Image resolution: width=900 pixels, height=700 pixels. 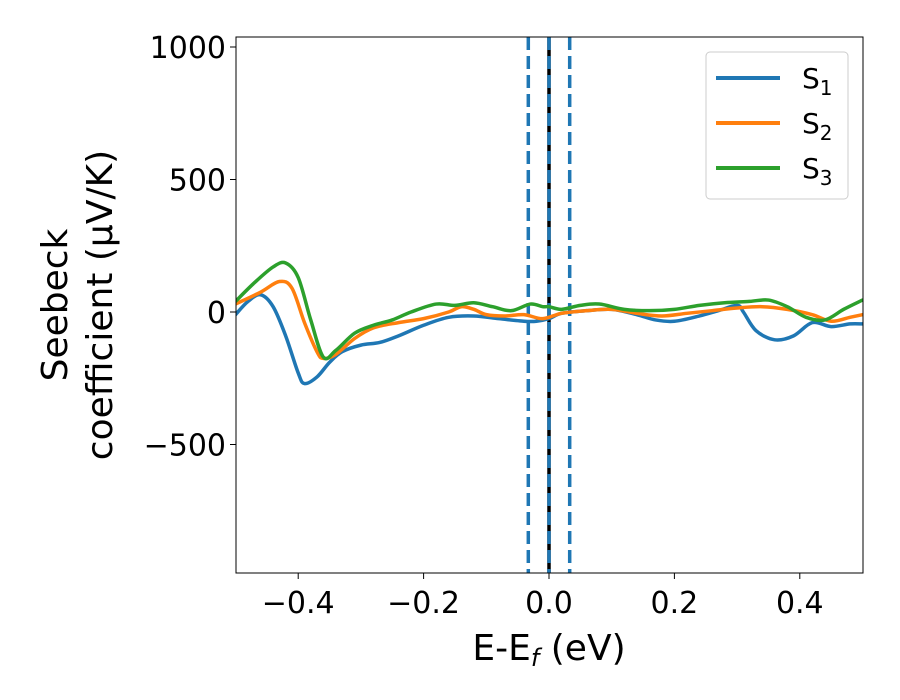 What do you see at coordinates (774, 171) in the screenshot?
I see `legend-item-3: S3` at bounding box center [774, 171].